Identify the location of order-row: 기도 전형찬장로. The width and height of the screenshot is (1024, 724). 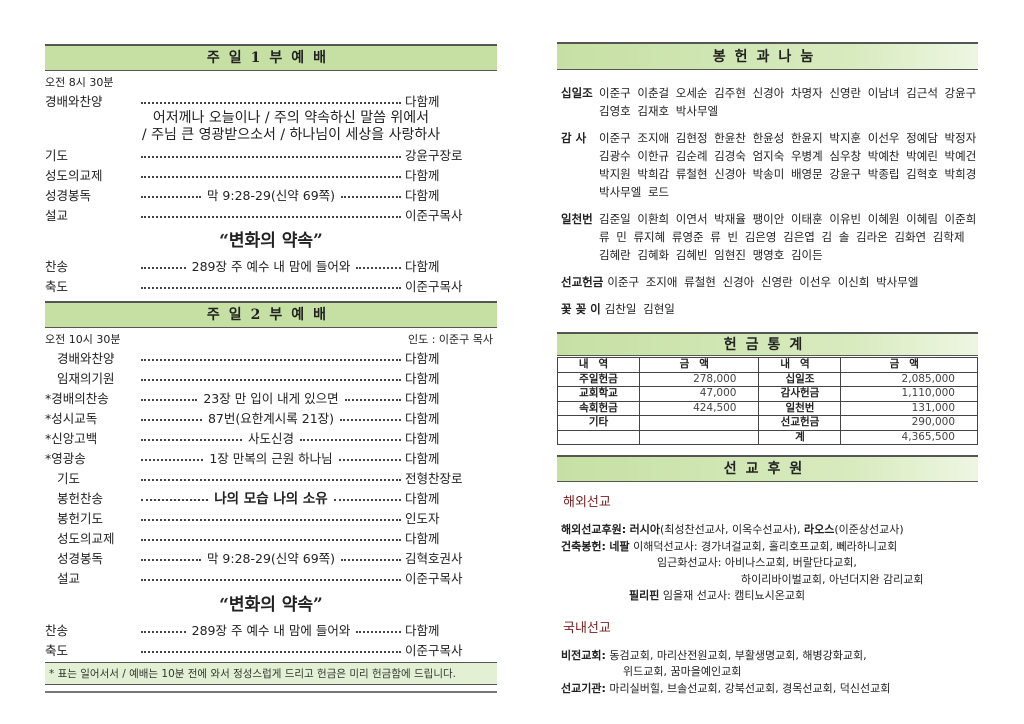
(271, 477).